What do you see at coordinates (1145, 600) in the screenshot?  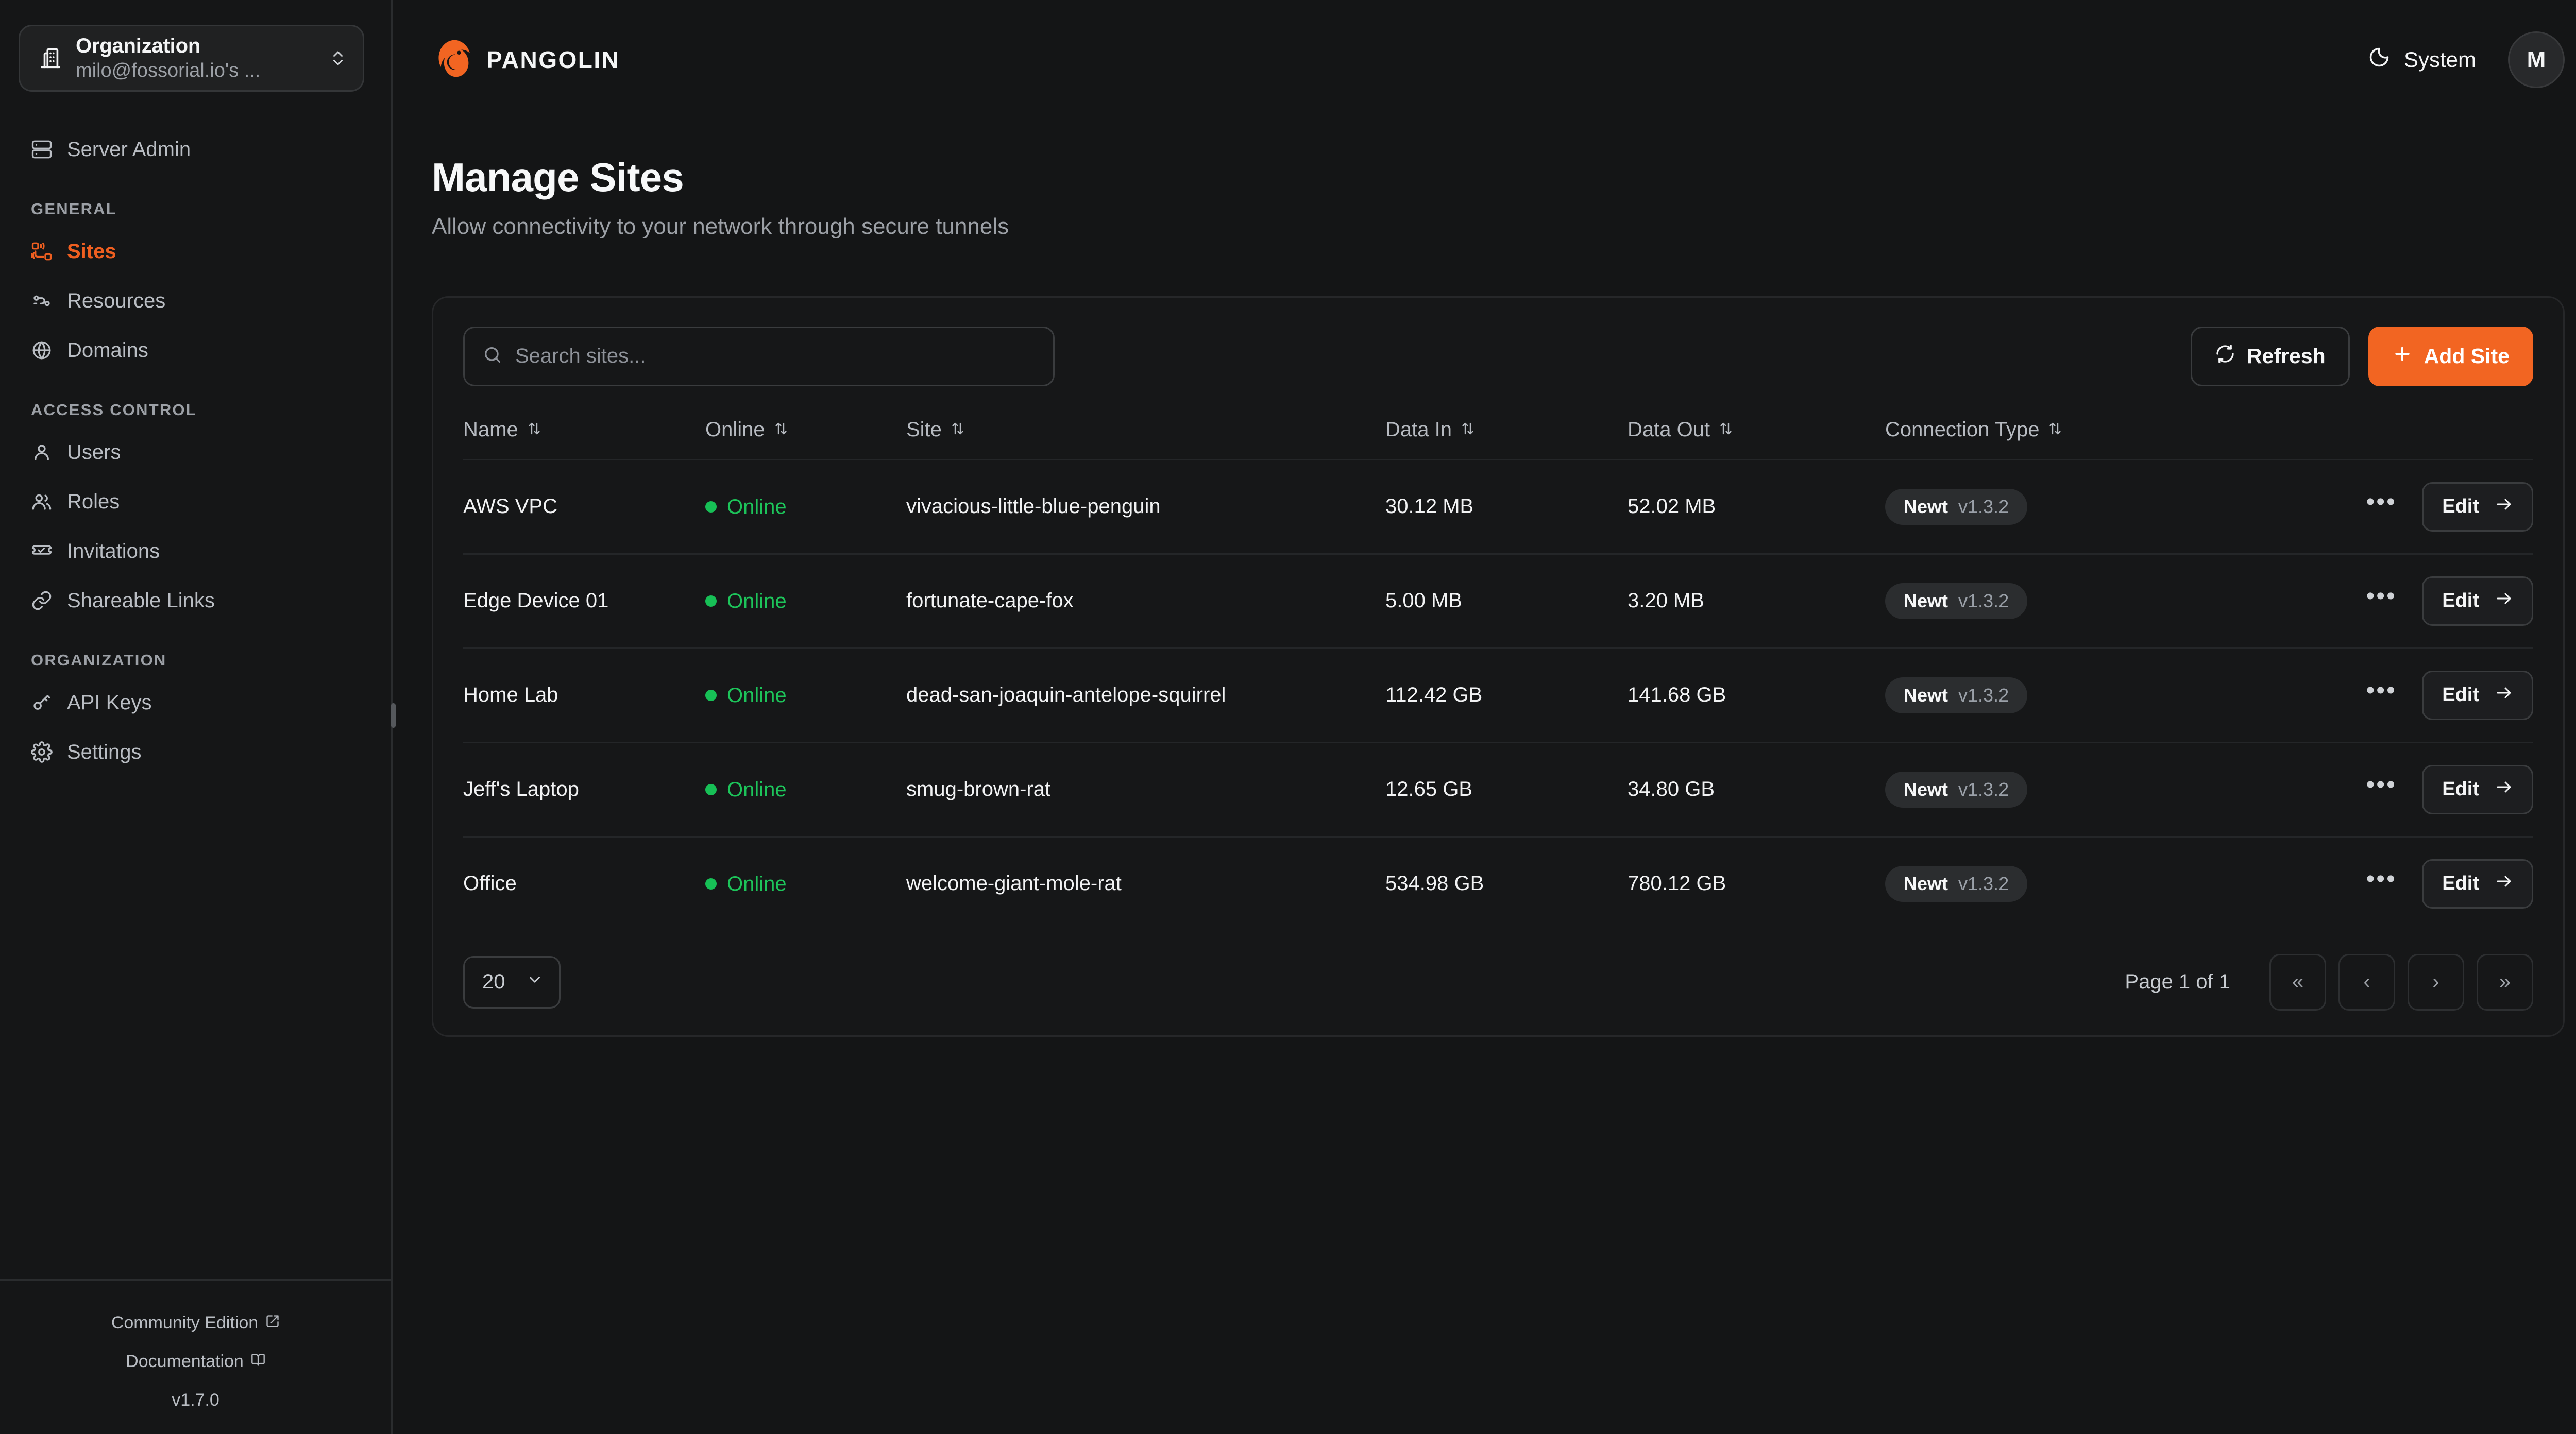 I see `cell-site: fortunate-cape-fox` at bounding box center [1145, 600].